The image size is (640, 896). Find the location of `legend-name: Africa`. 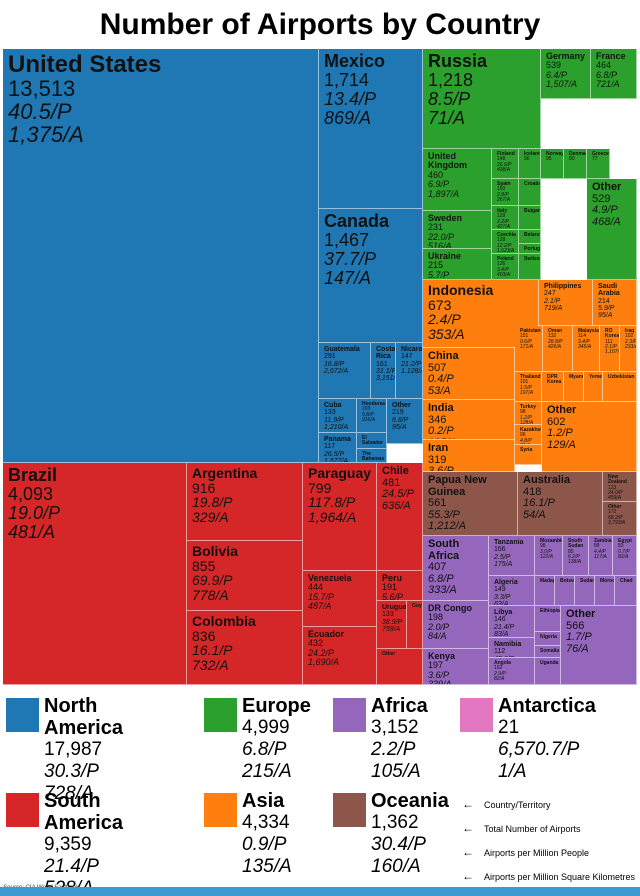

legend-name: Africa is located at coordinates (399, 706).